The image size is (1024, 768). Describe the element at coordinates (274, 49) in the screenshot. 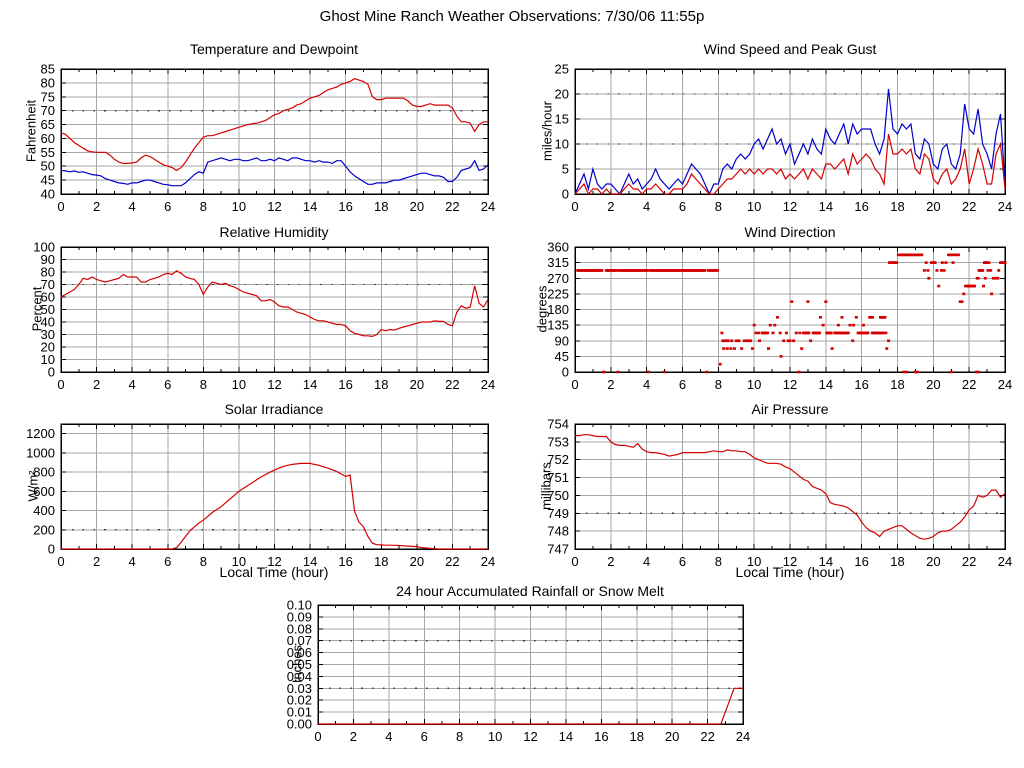

I see `chart-title-temperature-dewpoint: Temperature and Dewpoint` at that location.